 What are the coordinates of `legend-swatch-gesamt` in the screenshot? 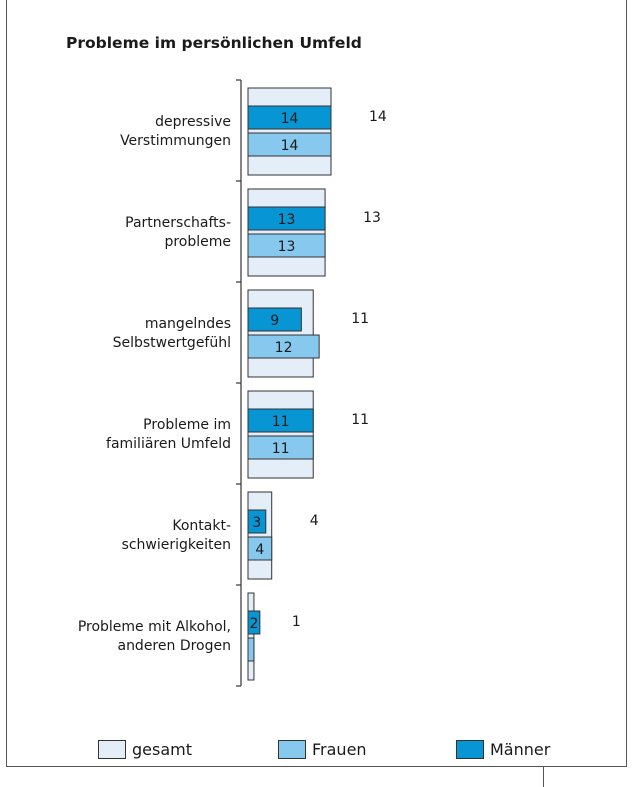 It's located at (112, 749).